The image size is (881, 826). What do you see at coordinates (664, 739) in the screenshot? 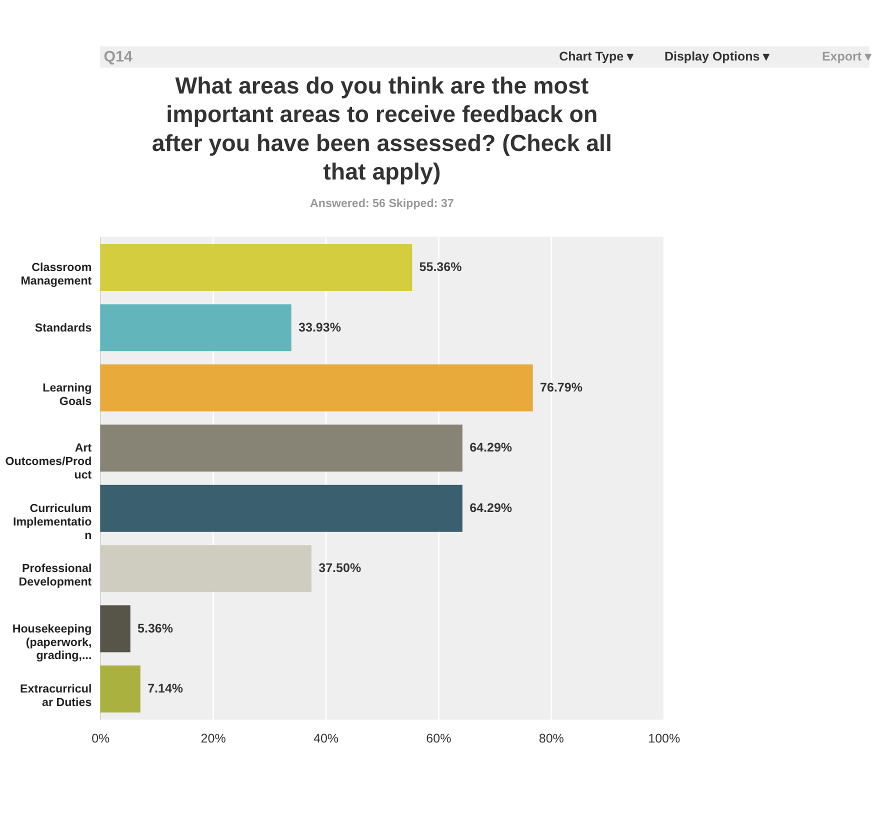
I see `x-tick-label: 100%` at bounding box center [664, 739].